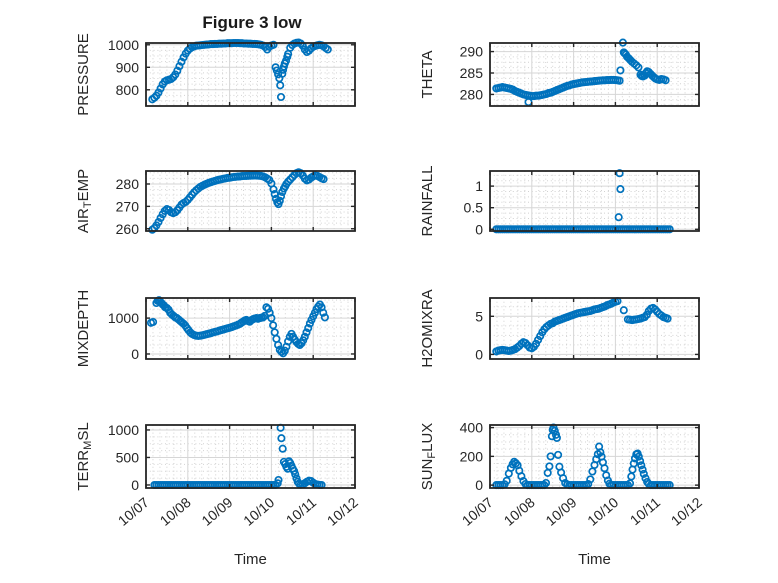  Describe the element at coordinates (84, 201) in the screenshot. I see `y-axis-label-air-temp: AIRTEMP` at that location.